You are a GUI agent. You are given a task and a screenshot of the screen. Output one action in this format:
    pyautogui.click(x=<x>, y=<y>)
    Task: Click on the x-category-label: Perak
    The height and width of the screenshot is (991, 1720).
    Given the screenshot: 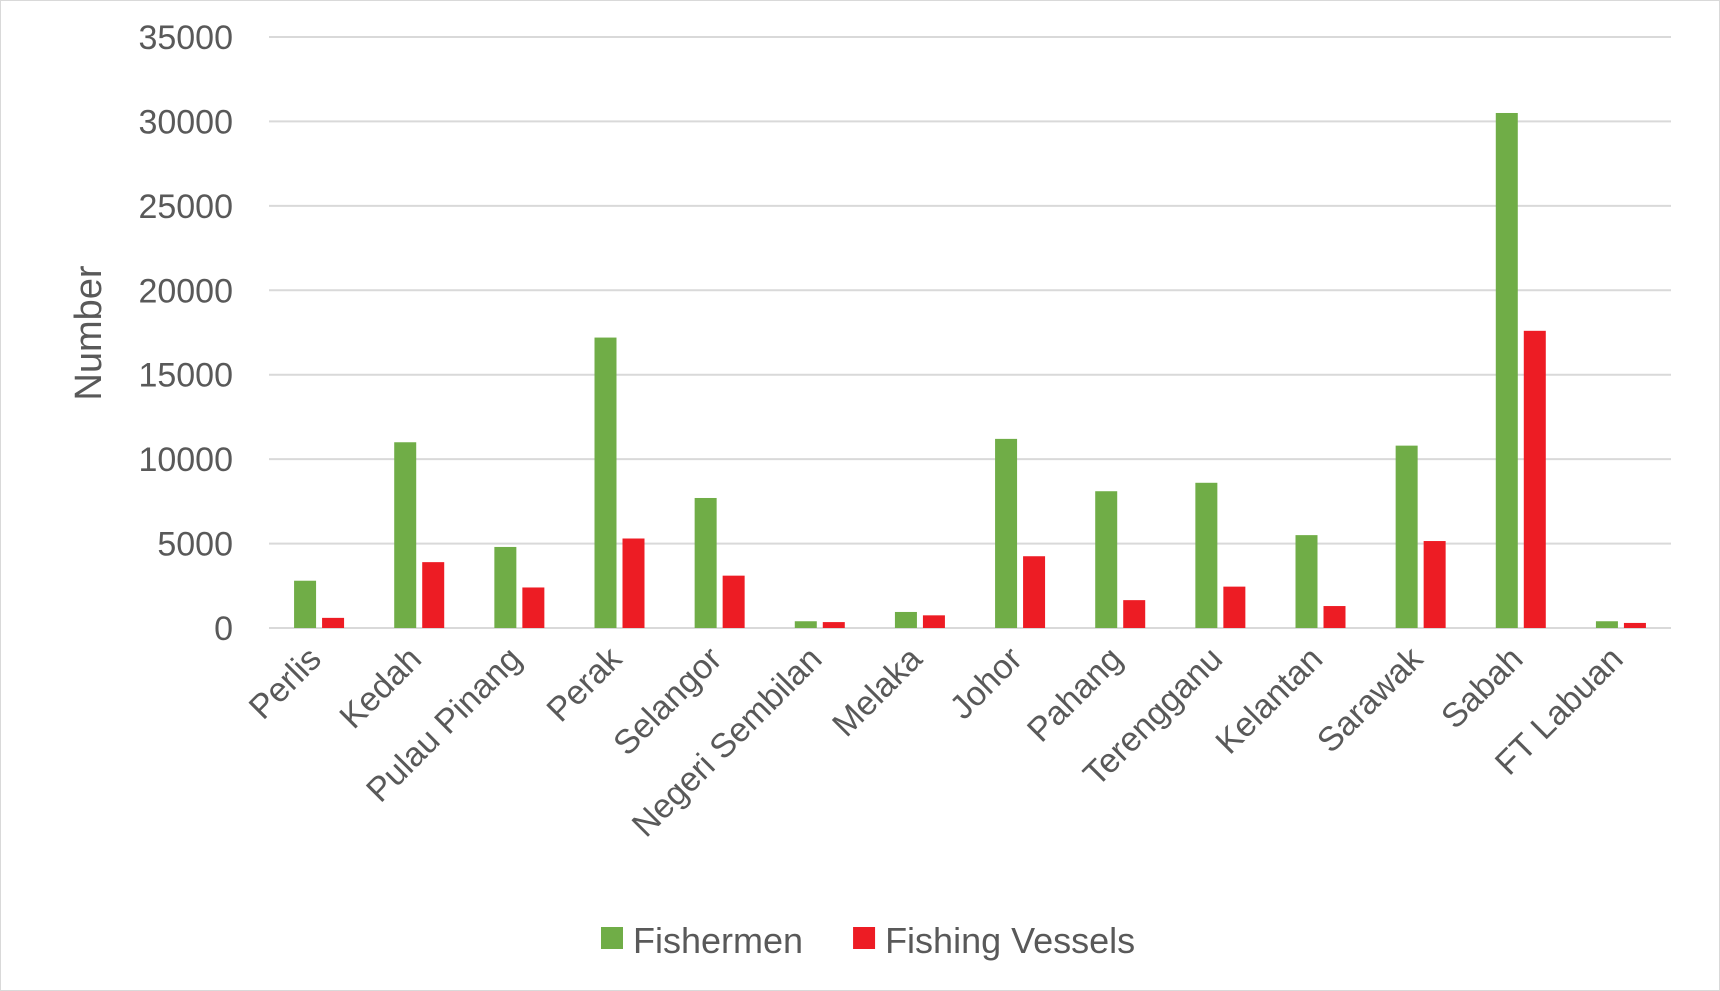 What is the action you would take?
    pyautogui.click(x=584, y=684)
    